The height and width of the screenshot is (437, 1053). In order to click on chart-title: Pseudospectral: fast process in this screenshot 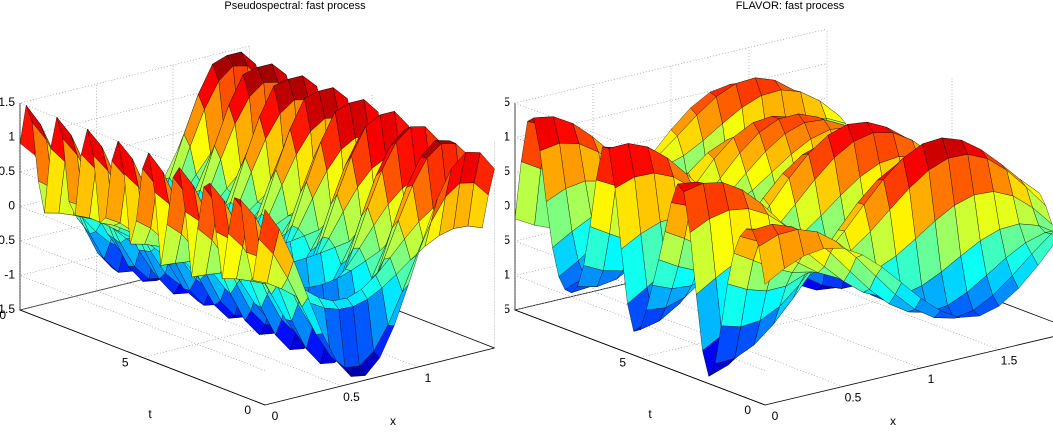, I will do `click(295, 6)`.